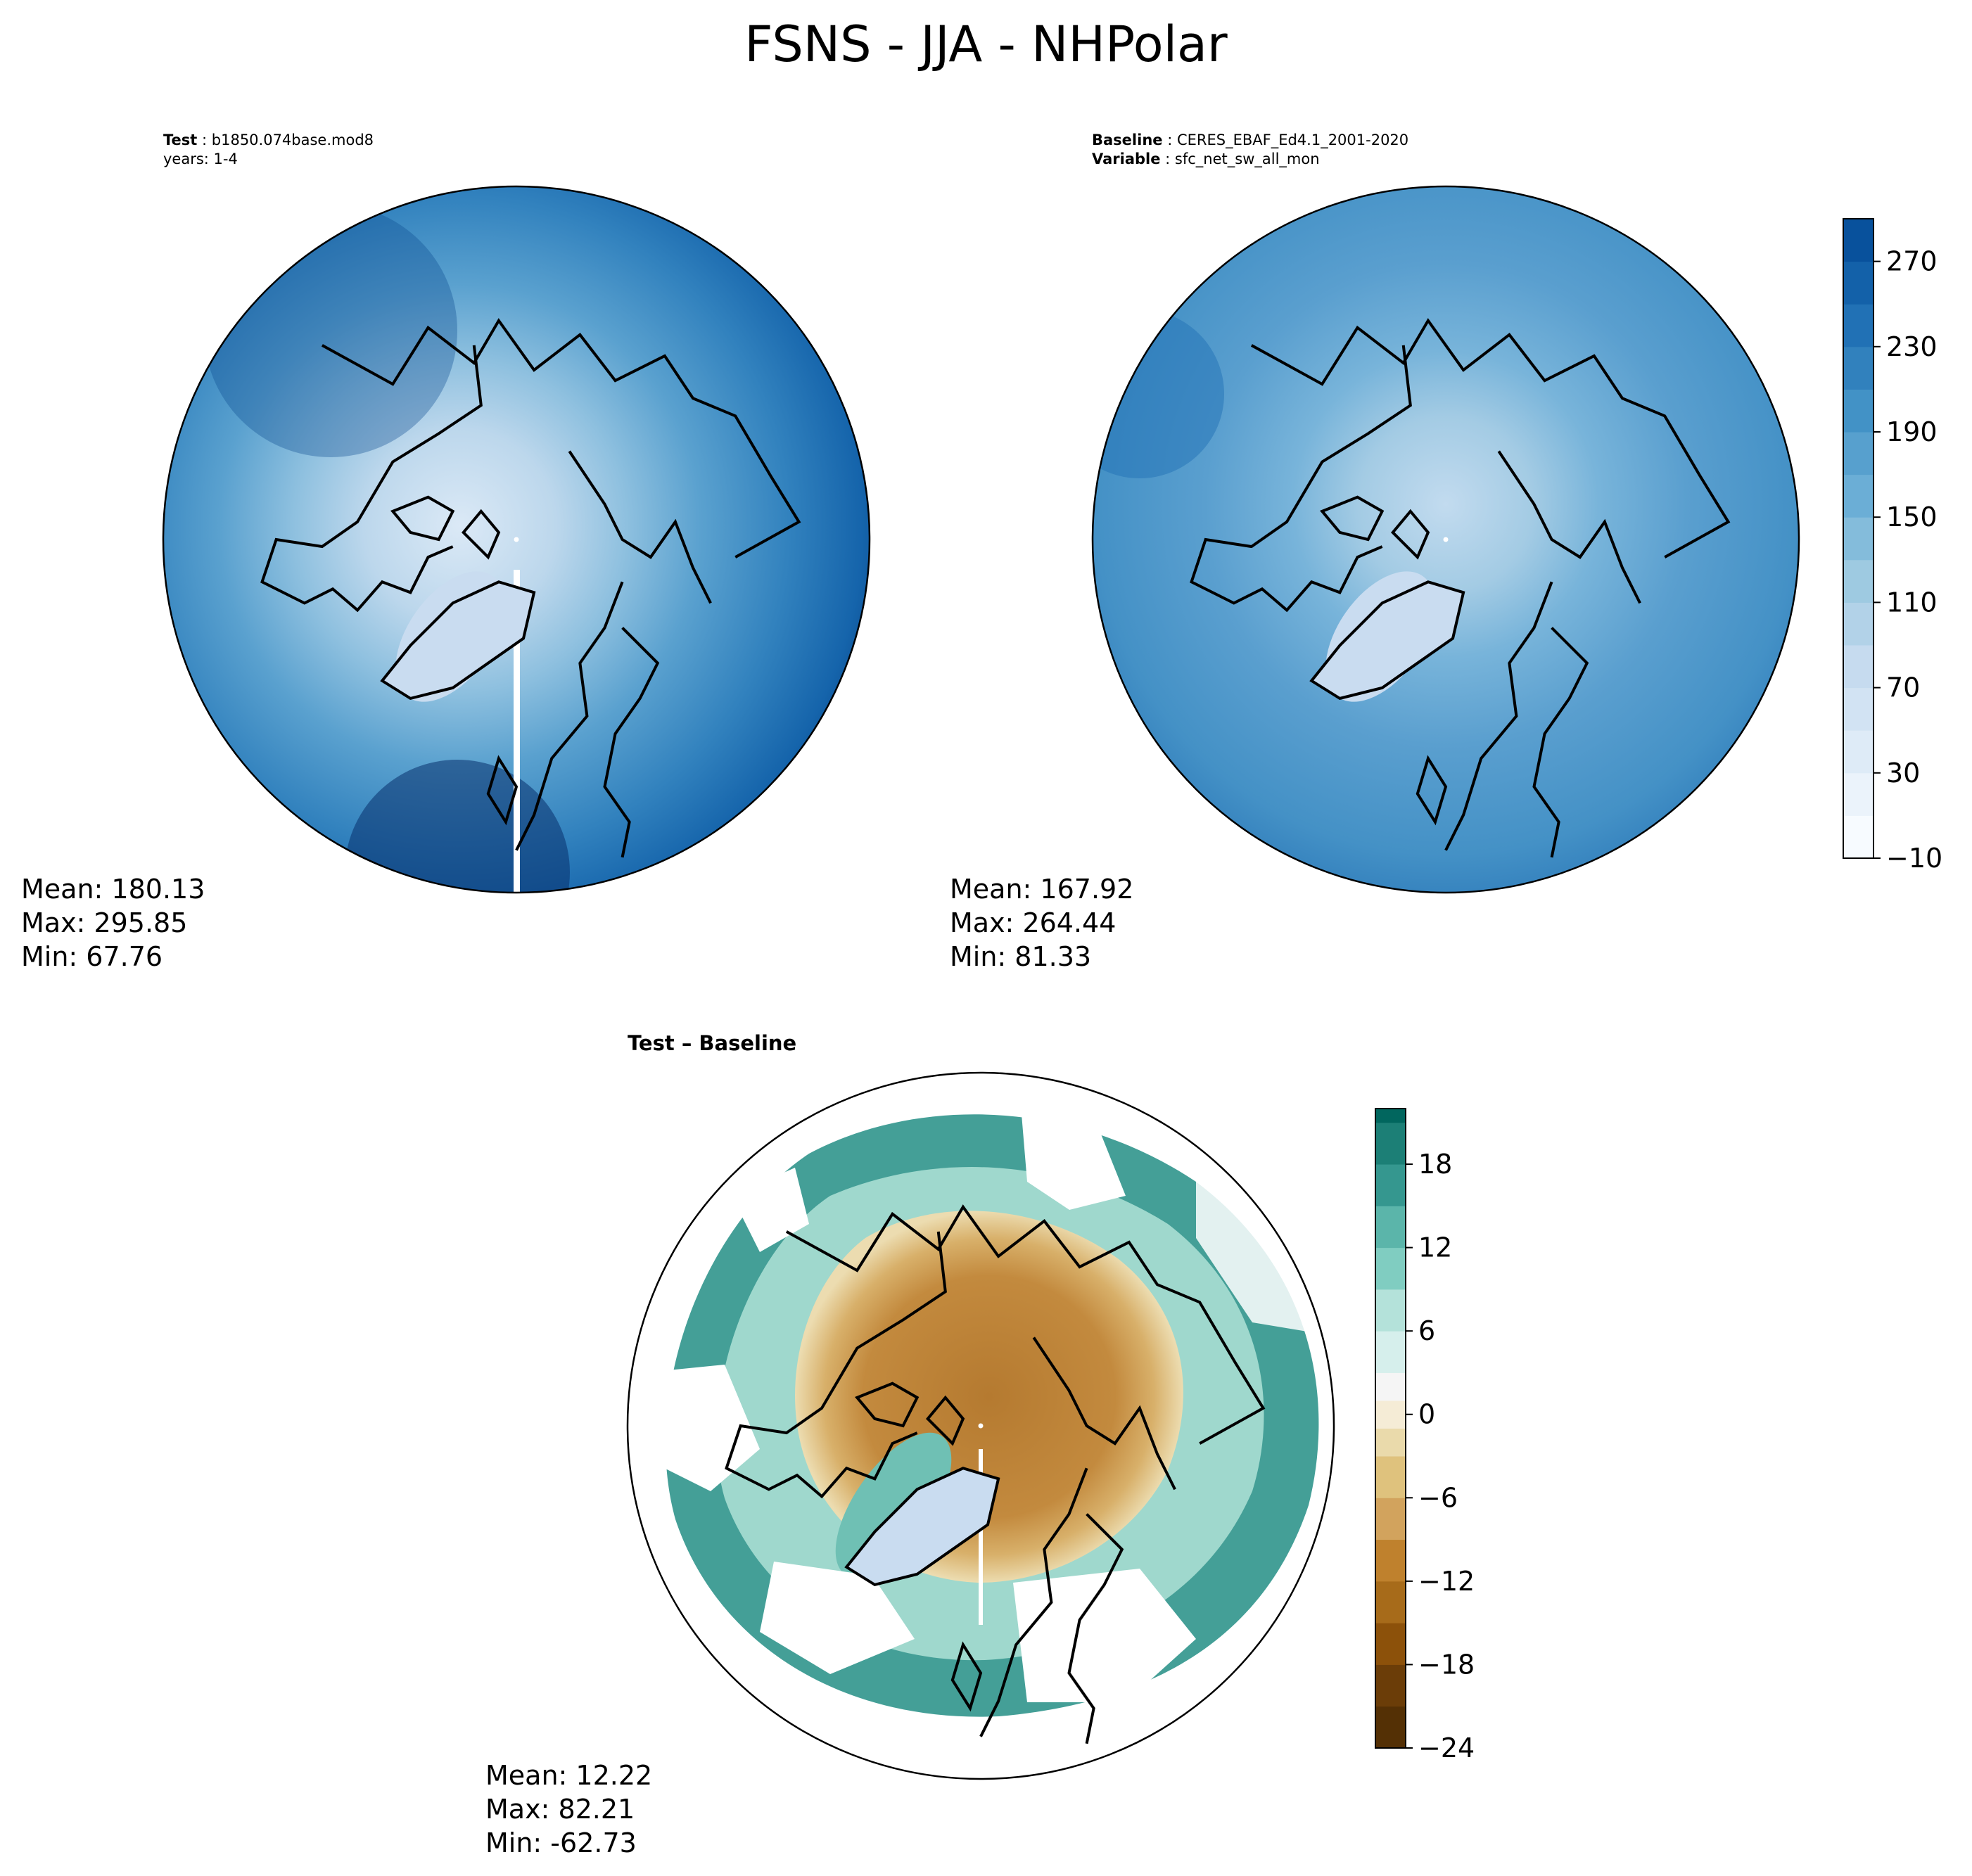 The width and height of the screenshot is (1972, 1876). Describe the element at coordinates (113, 889) in the screenshot. I see `test-mean: Mean: 180.13` at that location.